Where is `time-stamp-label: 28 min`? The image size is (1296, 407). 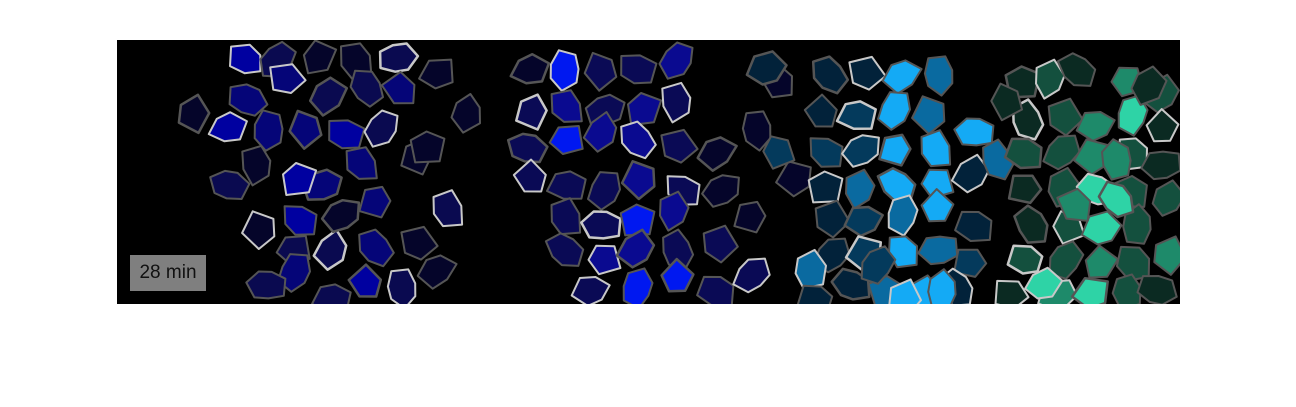
time-stamp-label: 28 min is located at coordinates (168, 272).